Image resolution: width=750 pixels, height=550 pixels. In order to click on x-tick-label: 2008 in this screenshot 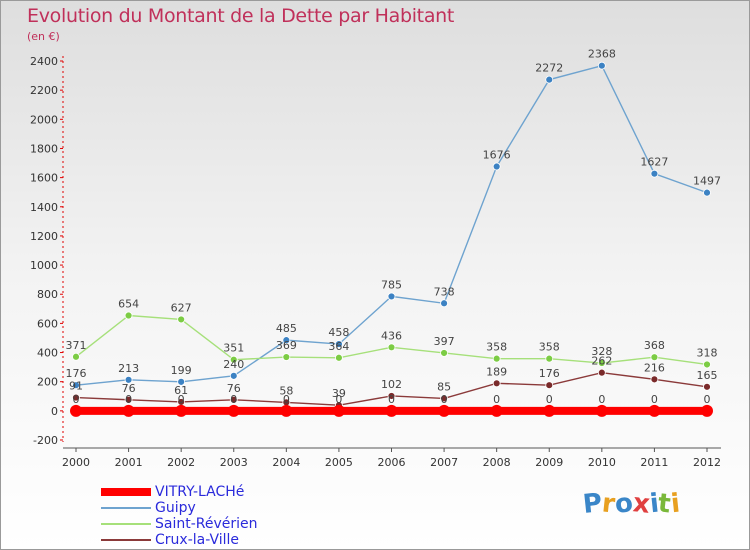, I will do `click(497, 462)`.